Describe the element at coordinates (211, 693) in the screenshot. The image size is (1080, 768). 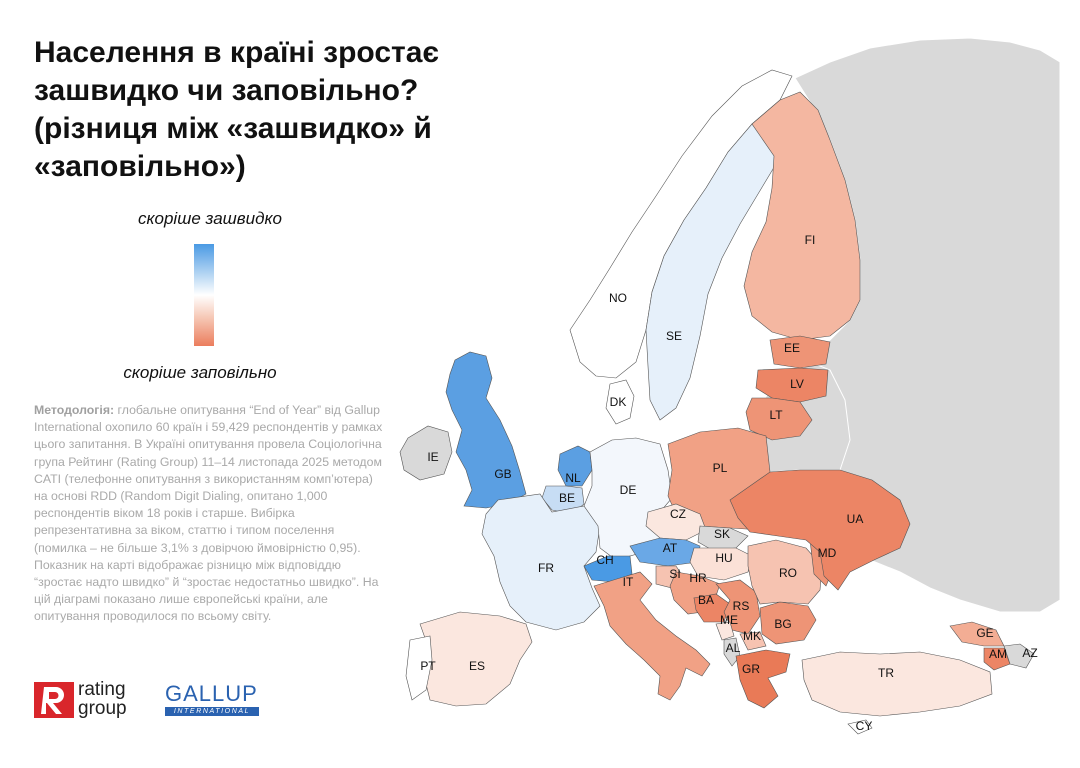
I see `gallup-logo-text: GALLUP` at that location.